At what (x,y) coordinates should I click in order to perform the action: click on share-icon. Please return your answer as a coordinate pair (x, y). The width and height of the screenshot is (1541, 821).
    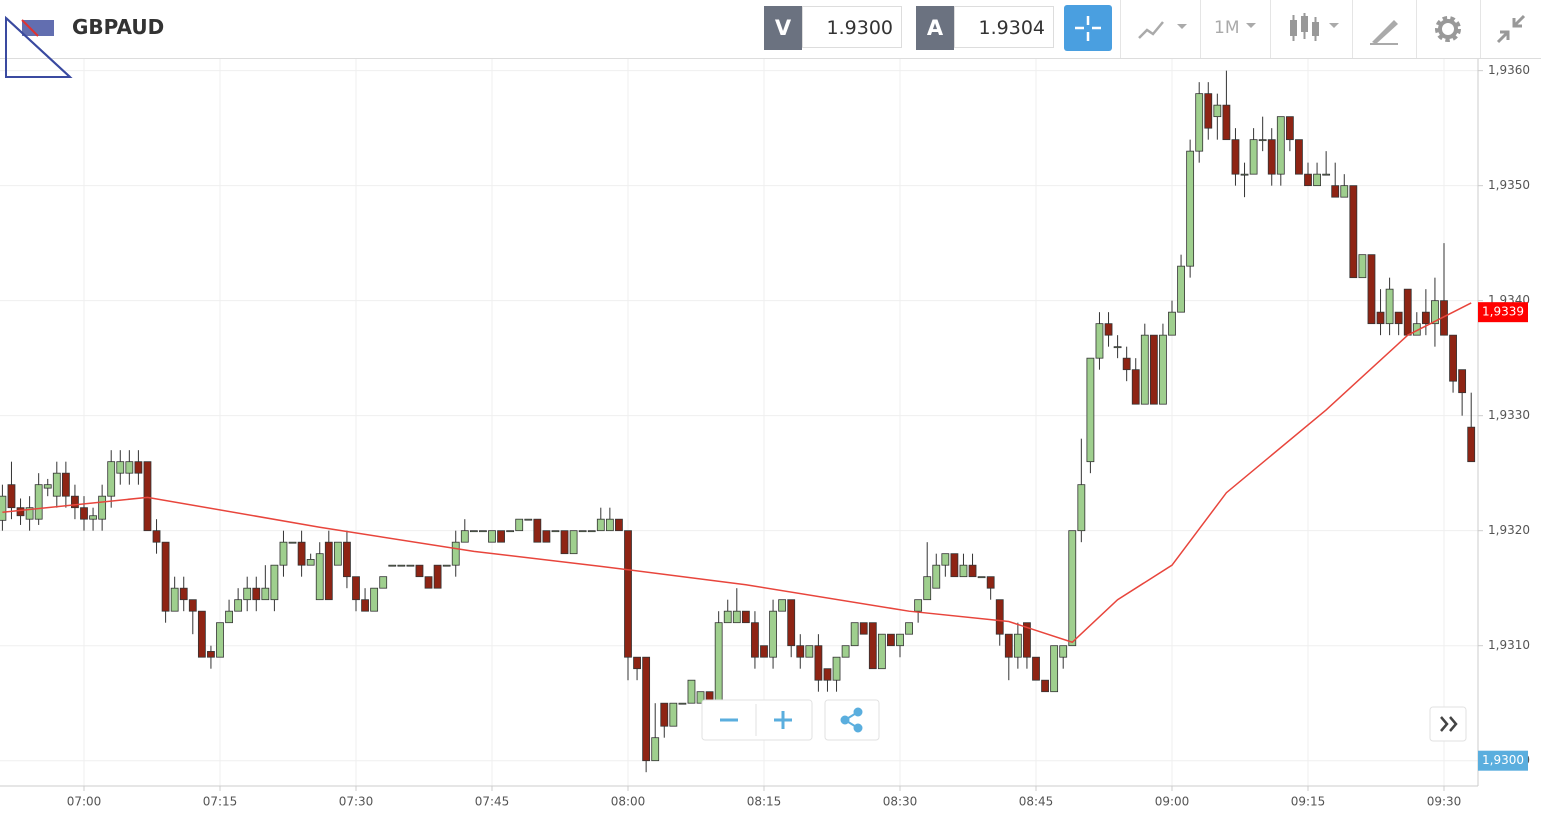
    Looking at the image, I should click on (851, 720).